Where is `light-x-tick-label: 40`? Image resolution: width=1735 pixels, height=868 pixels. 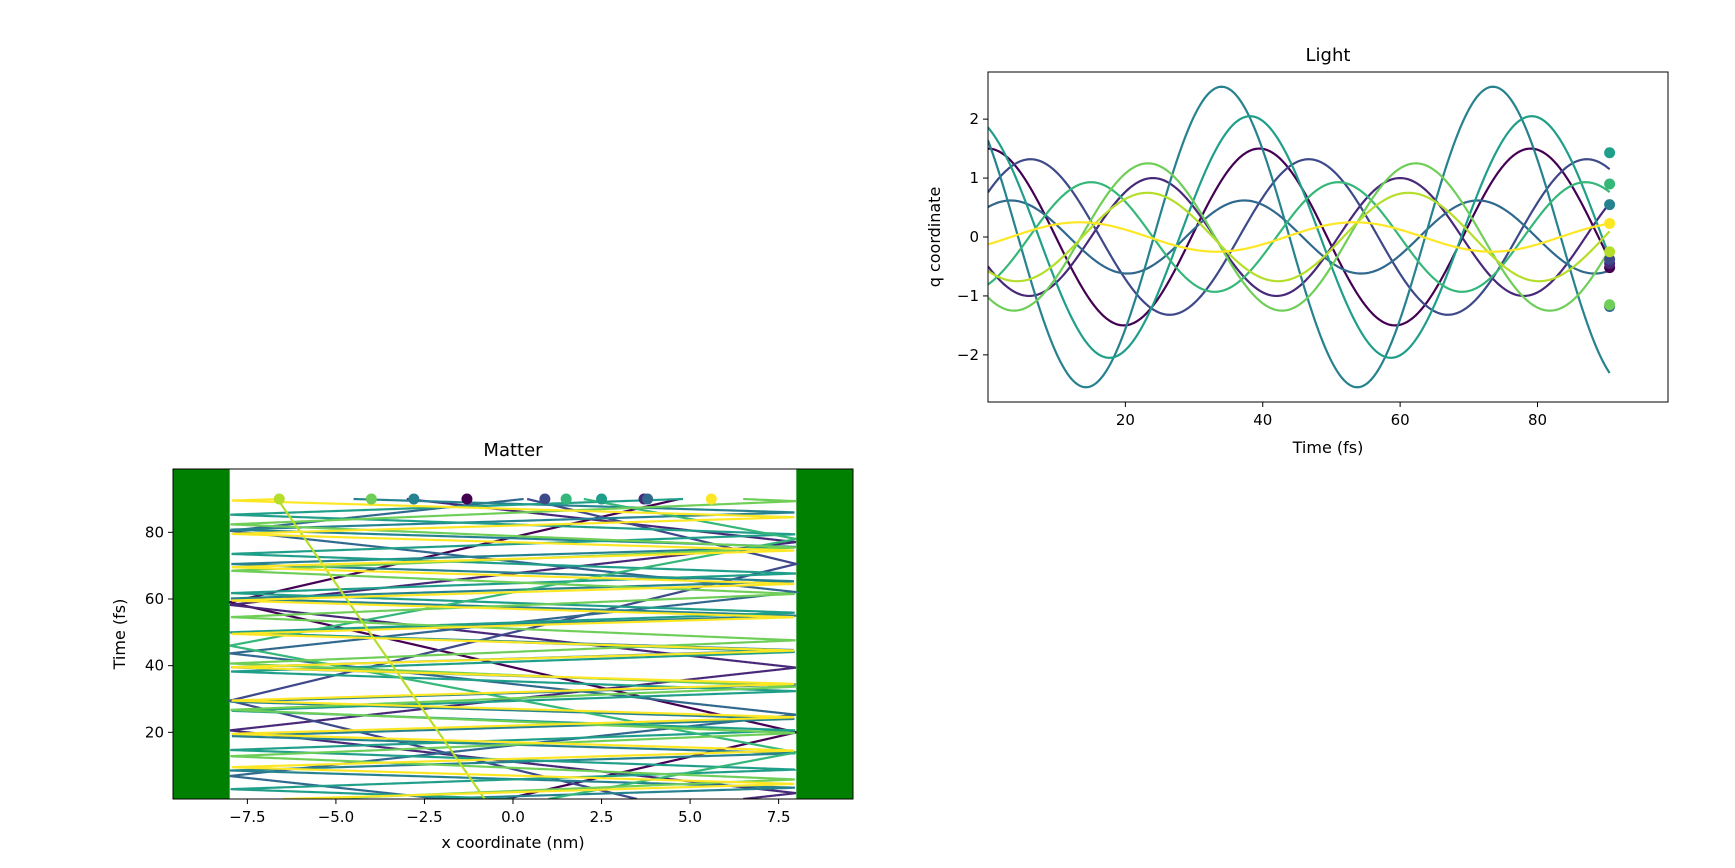
light-x-tick-label: 40 is located at coordinates (1262, 420).